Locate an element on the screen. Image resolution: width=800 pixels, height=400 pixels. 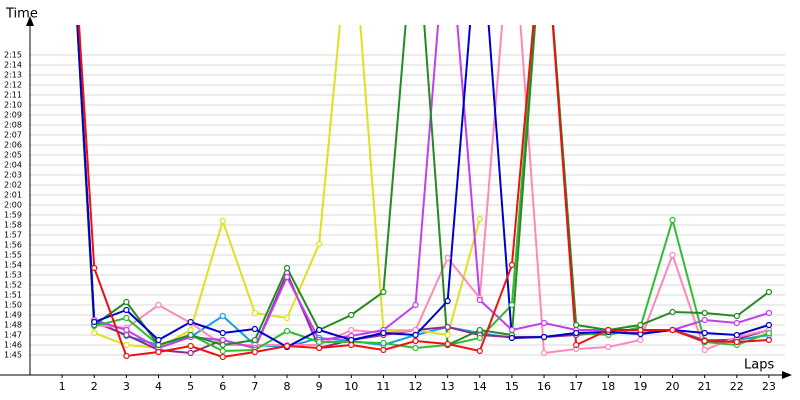
x-tick-label: 5 is located at coordinates (190, 386).